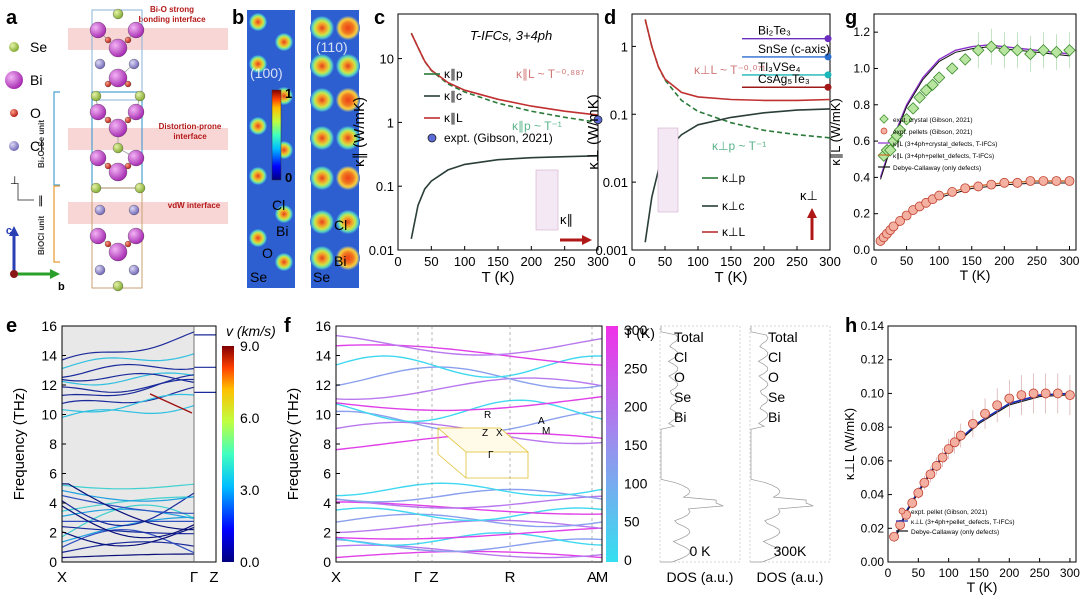 Image resolution: width=1080 pixels, height=605 pixels. I want to click on elf-colorbar-max: 1, so click(288, 93).